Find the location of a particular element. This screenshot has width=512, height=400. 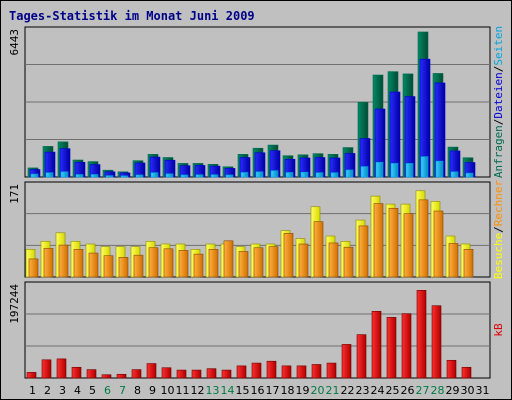

x-tick-label-day-18: 18 is located at coordinates (288, 390).